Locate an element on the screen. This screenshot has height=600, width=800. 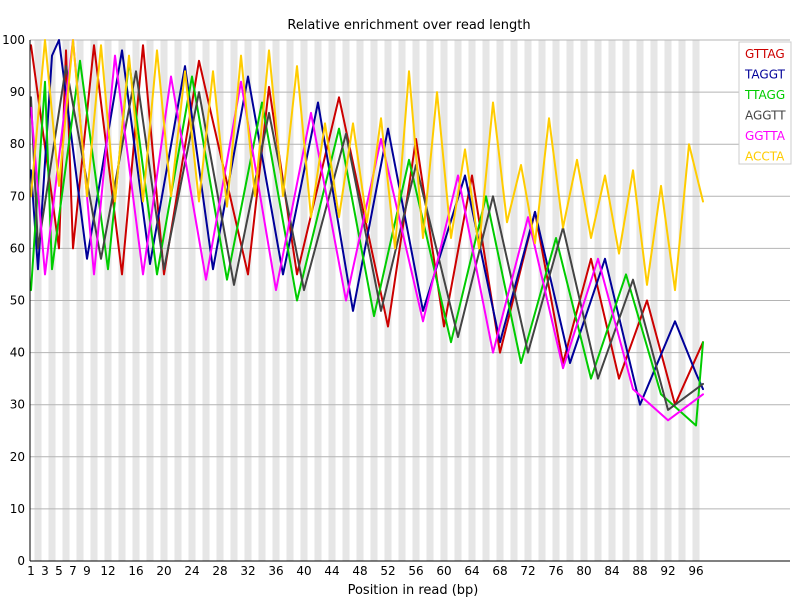
legend-entry-ttagg: TTAGG is located at coordinates (764, 95).